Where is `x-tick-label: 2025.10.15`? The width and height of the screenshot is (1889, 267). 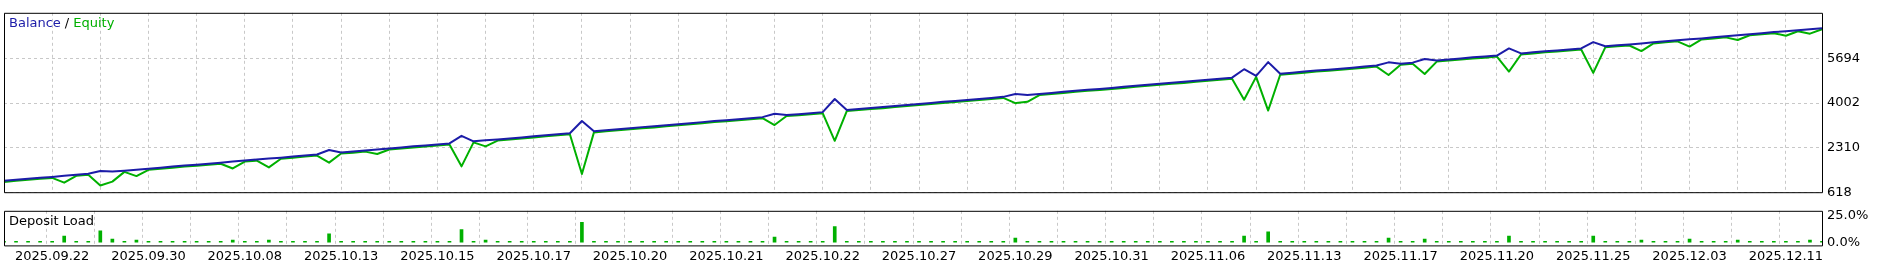 x-tick-label: 2025.10.15 is located at coordinates (437, 255).